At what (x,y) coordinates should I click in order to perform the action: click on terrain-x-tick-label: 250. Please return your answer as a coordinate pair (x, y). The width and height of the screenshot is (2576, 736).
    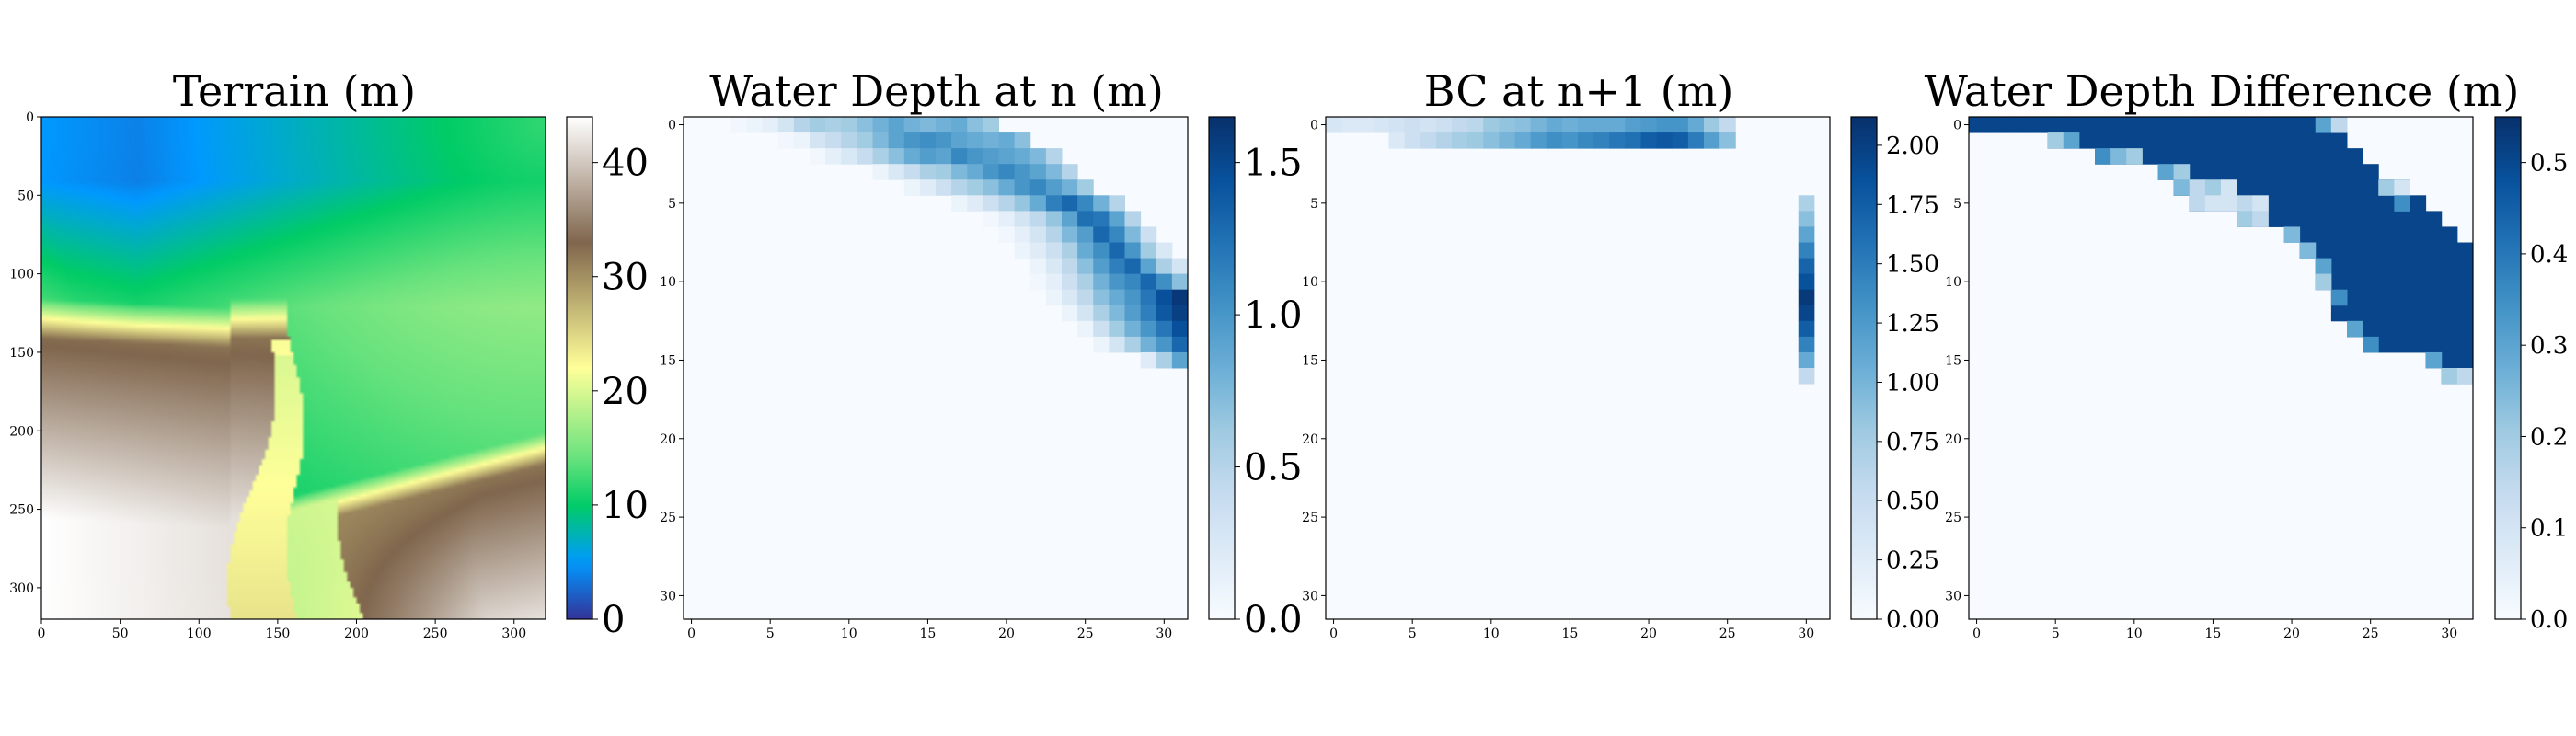
    Looking at the image, I should click on (435, 634).